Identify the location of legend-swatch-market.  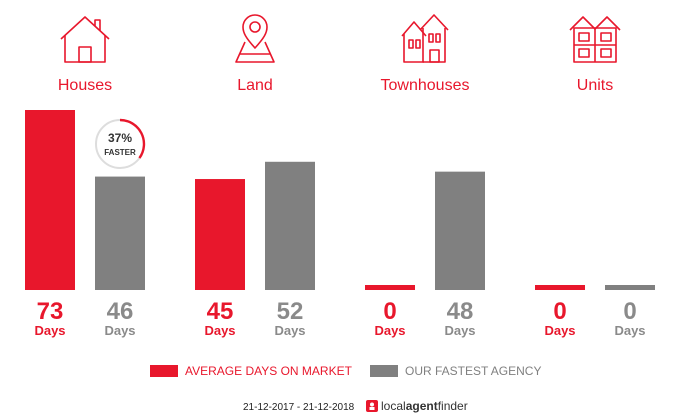
(164, 371).